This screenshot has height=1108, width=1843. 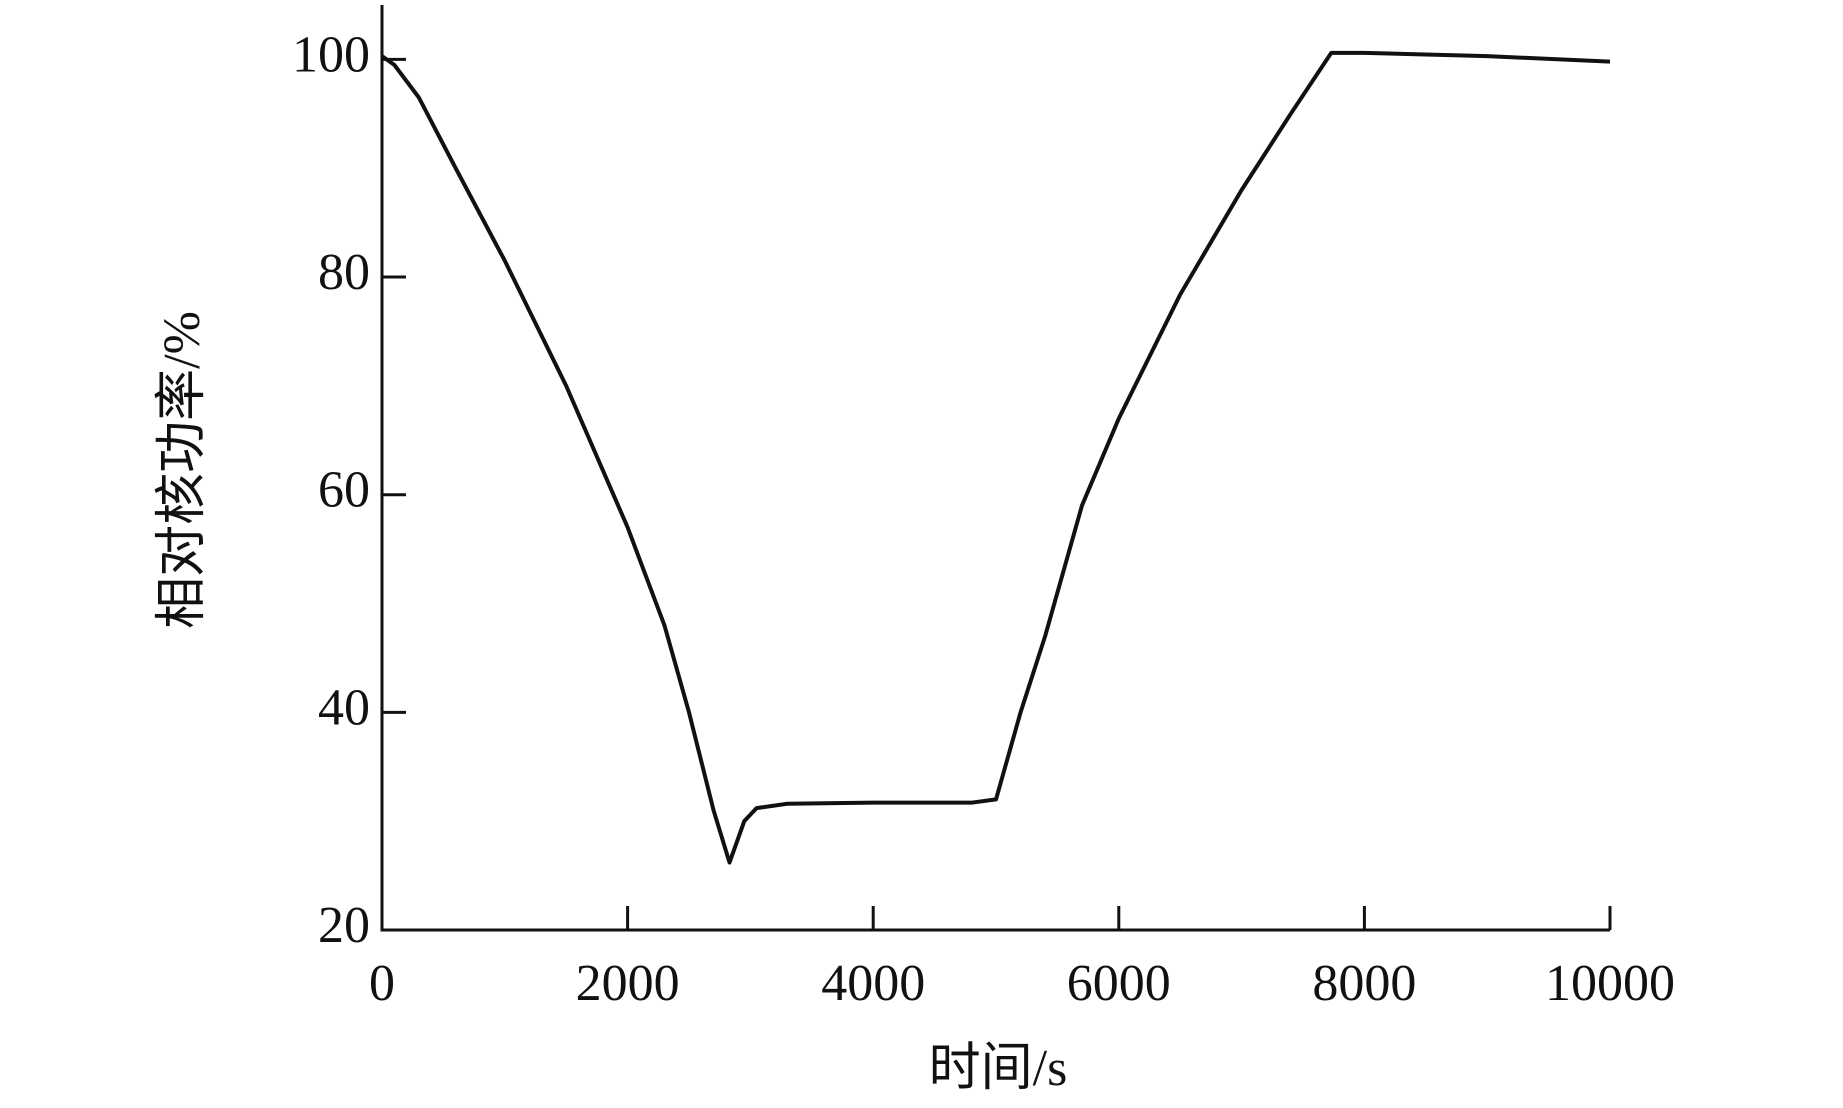 I want to click on x-tick-label: 4000, so click(x=873, y=983).